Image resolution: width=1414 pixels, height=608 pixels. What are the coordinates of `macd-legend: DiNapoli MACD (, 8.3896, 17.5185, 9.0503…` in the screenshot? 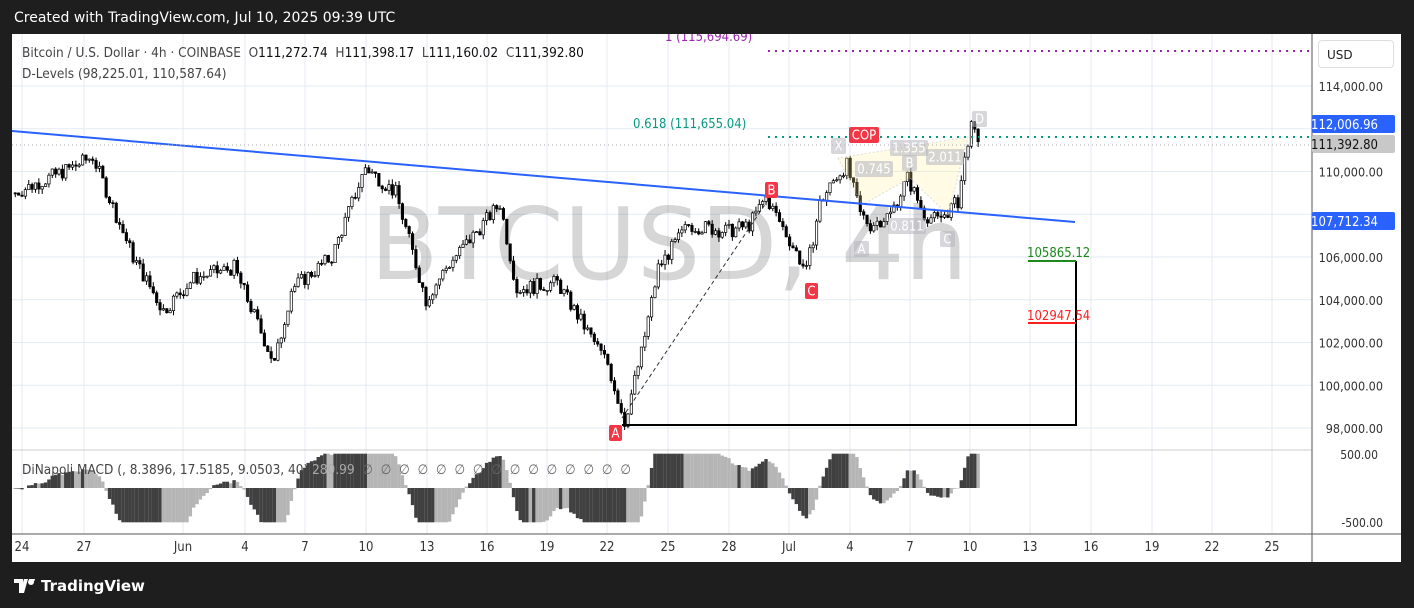 It's located at (327, 470).